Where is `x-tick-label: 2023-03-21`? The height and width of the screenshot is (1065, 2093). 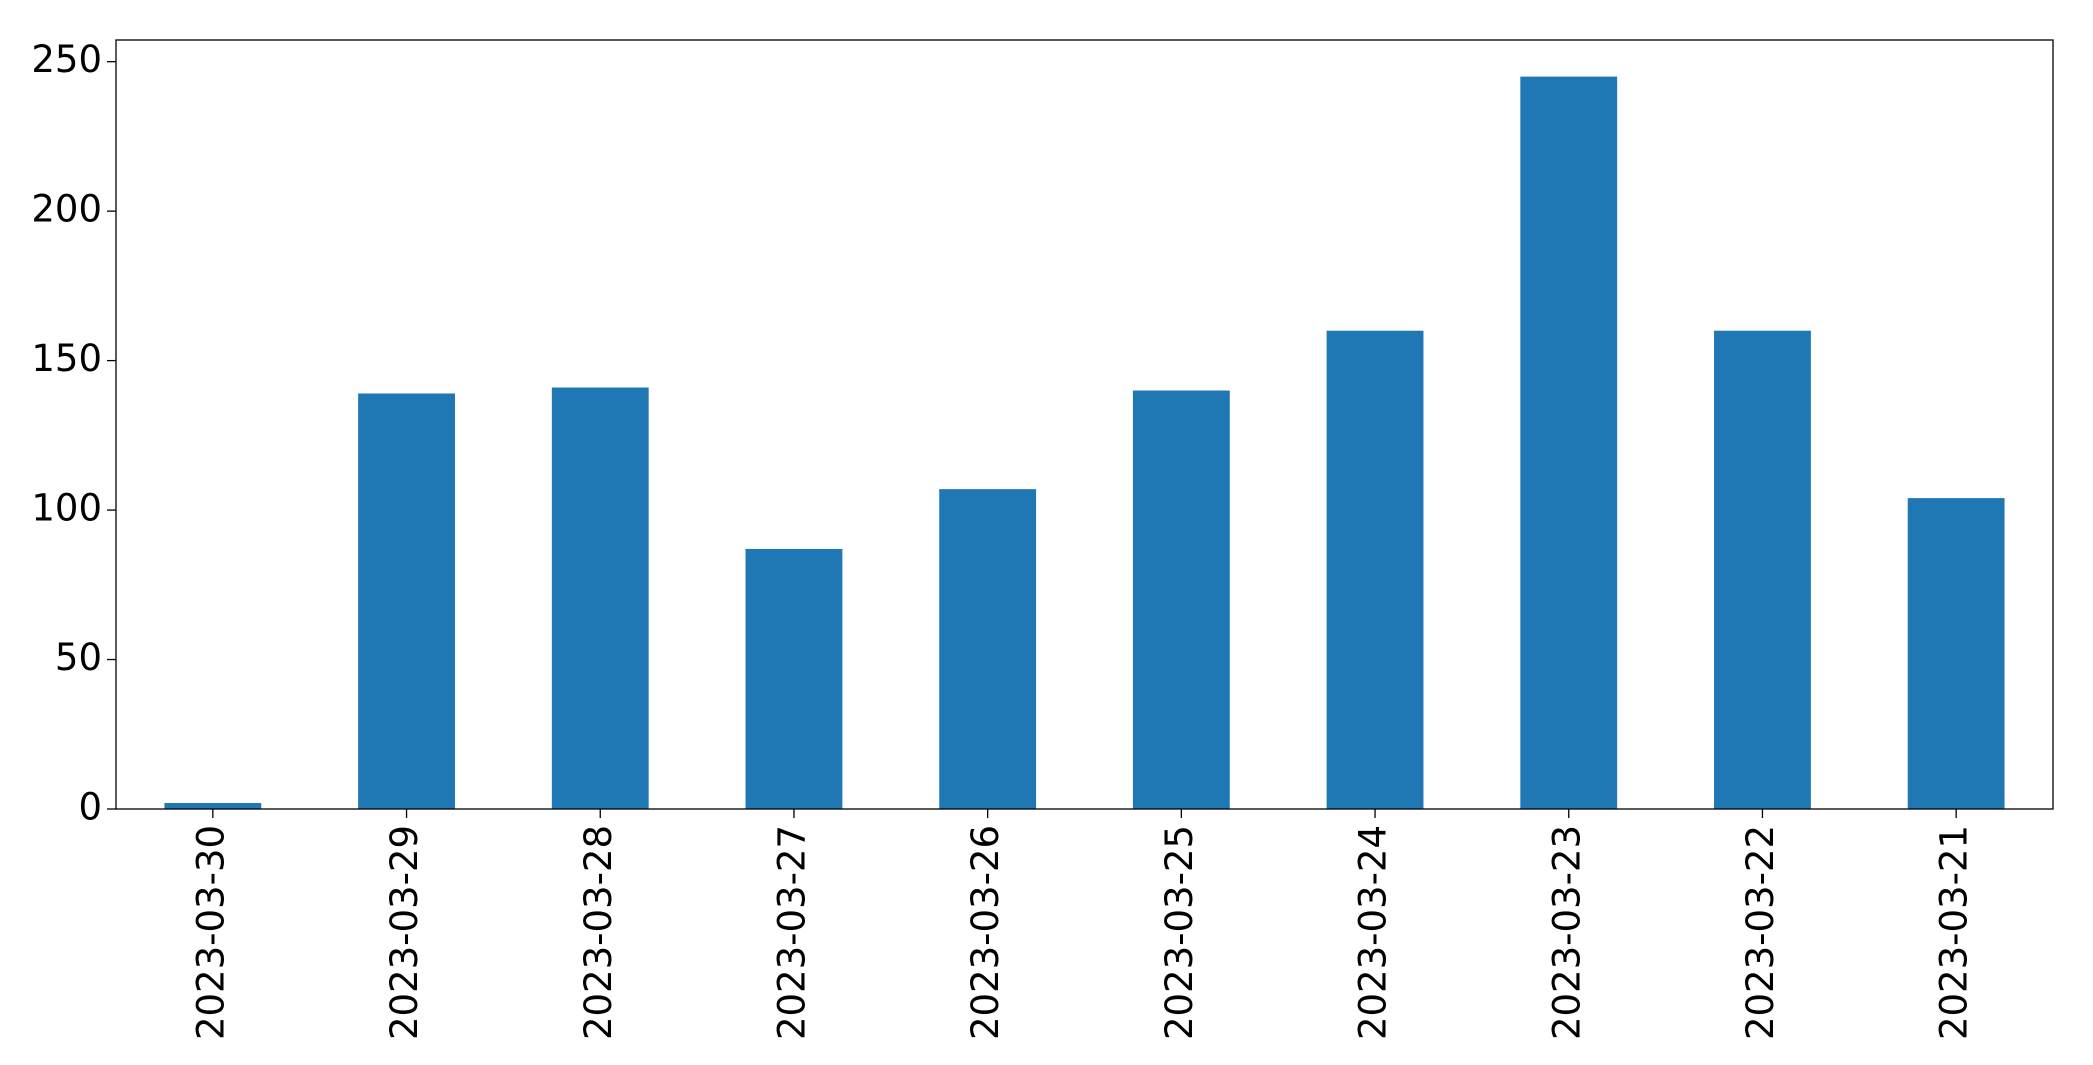
x-tick-label: 2023-03-21 is located at coordinates (1954, 932).